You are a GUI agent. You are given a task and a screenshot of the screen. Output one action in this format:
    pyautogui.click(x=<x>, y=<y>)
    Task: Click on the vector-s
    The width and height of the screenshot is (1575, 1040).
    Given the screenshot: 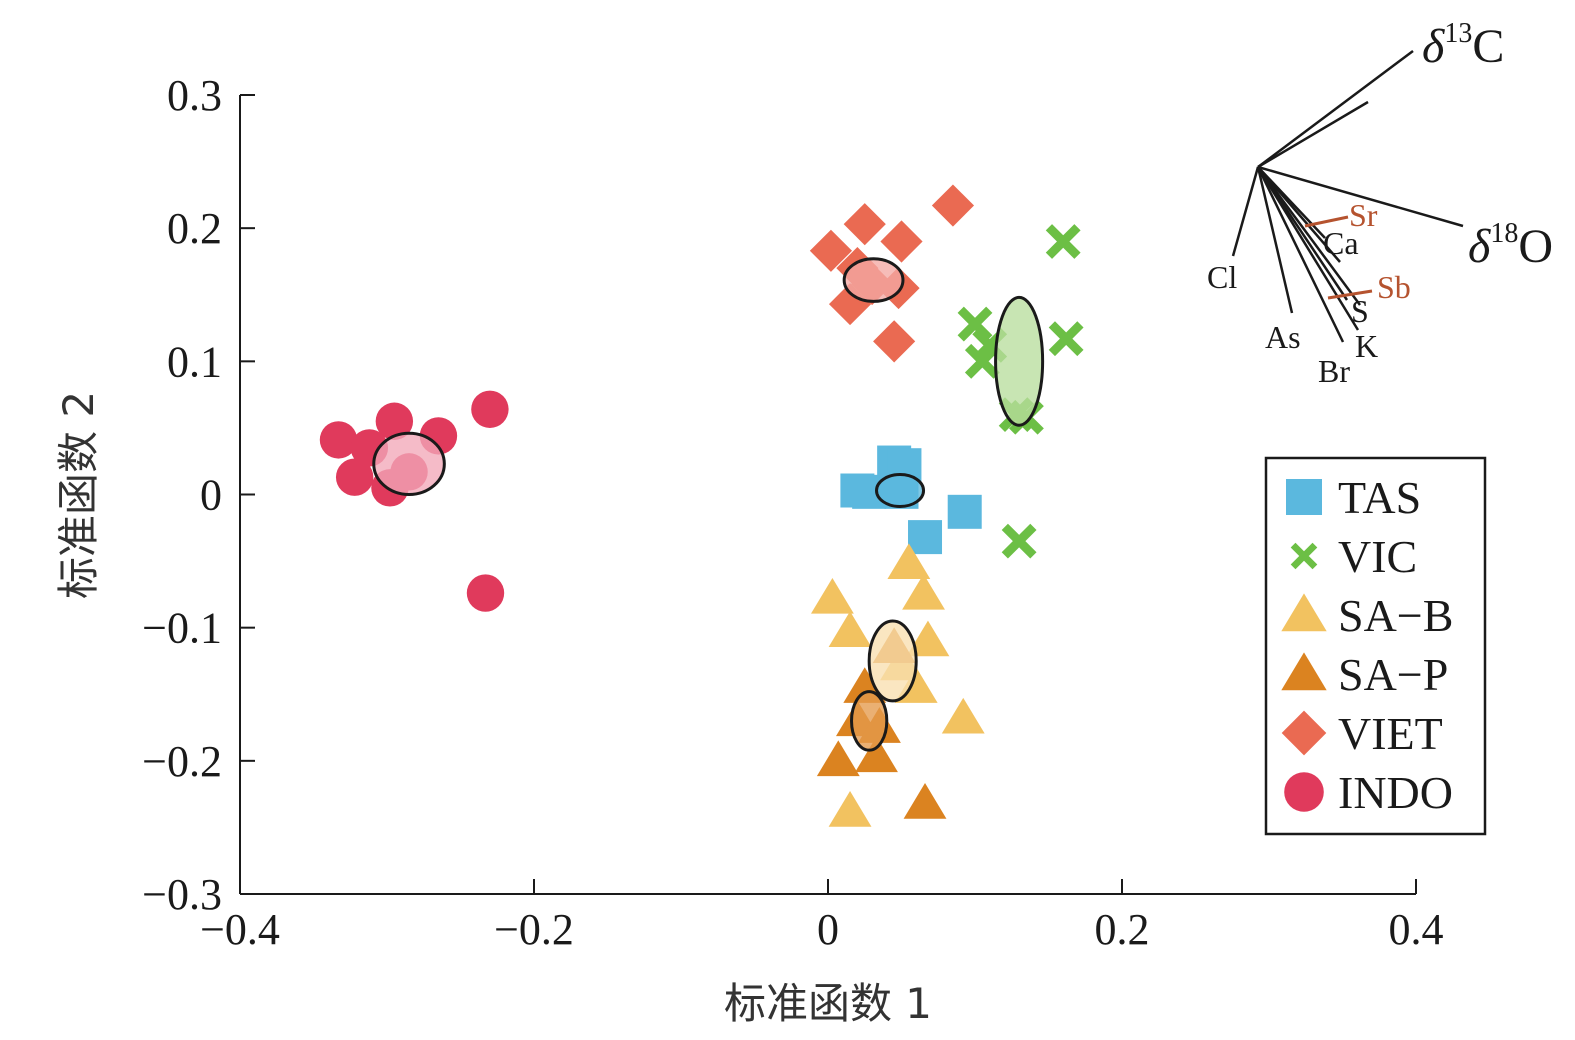 What is the action you would take?
    pyautogui.click(x=1309, y=236)
    